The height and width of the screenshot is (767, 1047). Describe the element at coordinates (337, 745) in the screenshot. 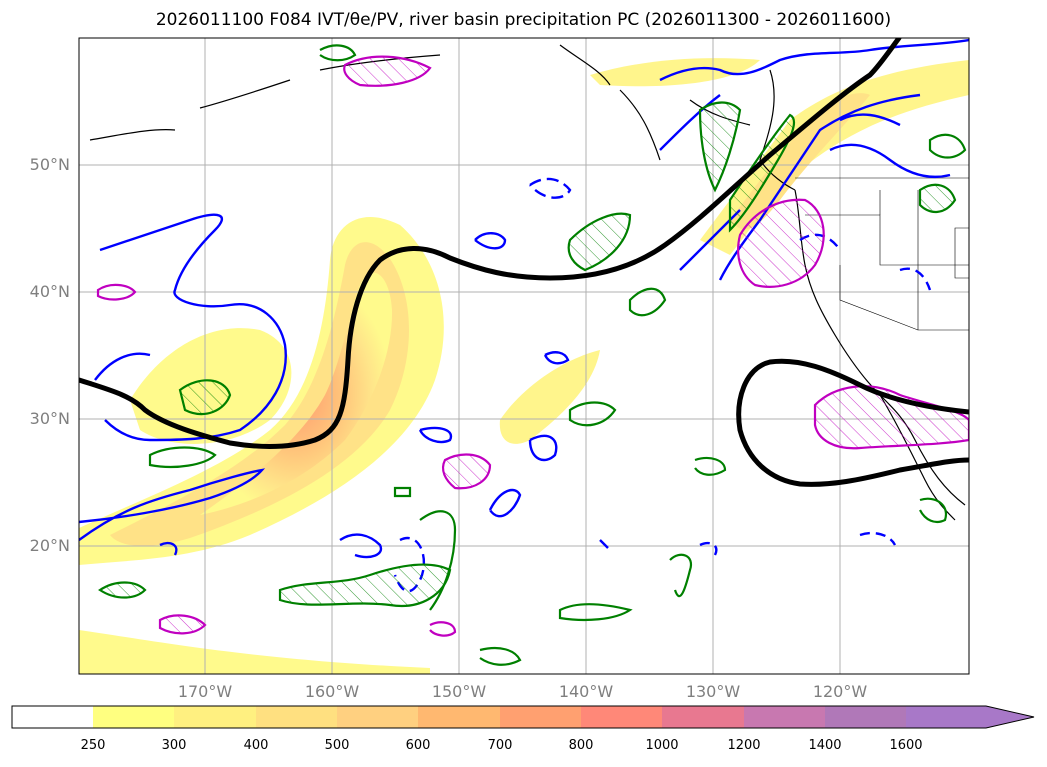

I see `colorbar-tick-500: 500` at that location.